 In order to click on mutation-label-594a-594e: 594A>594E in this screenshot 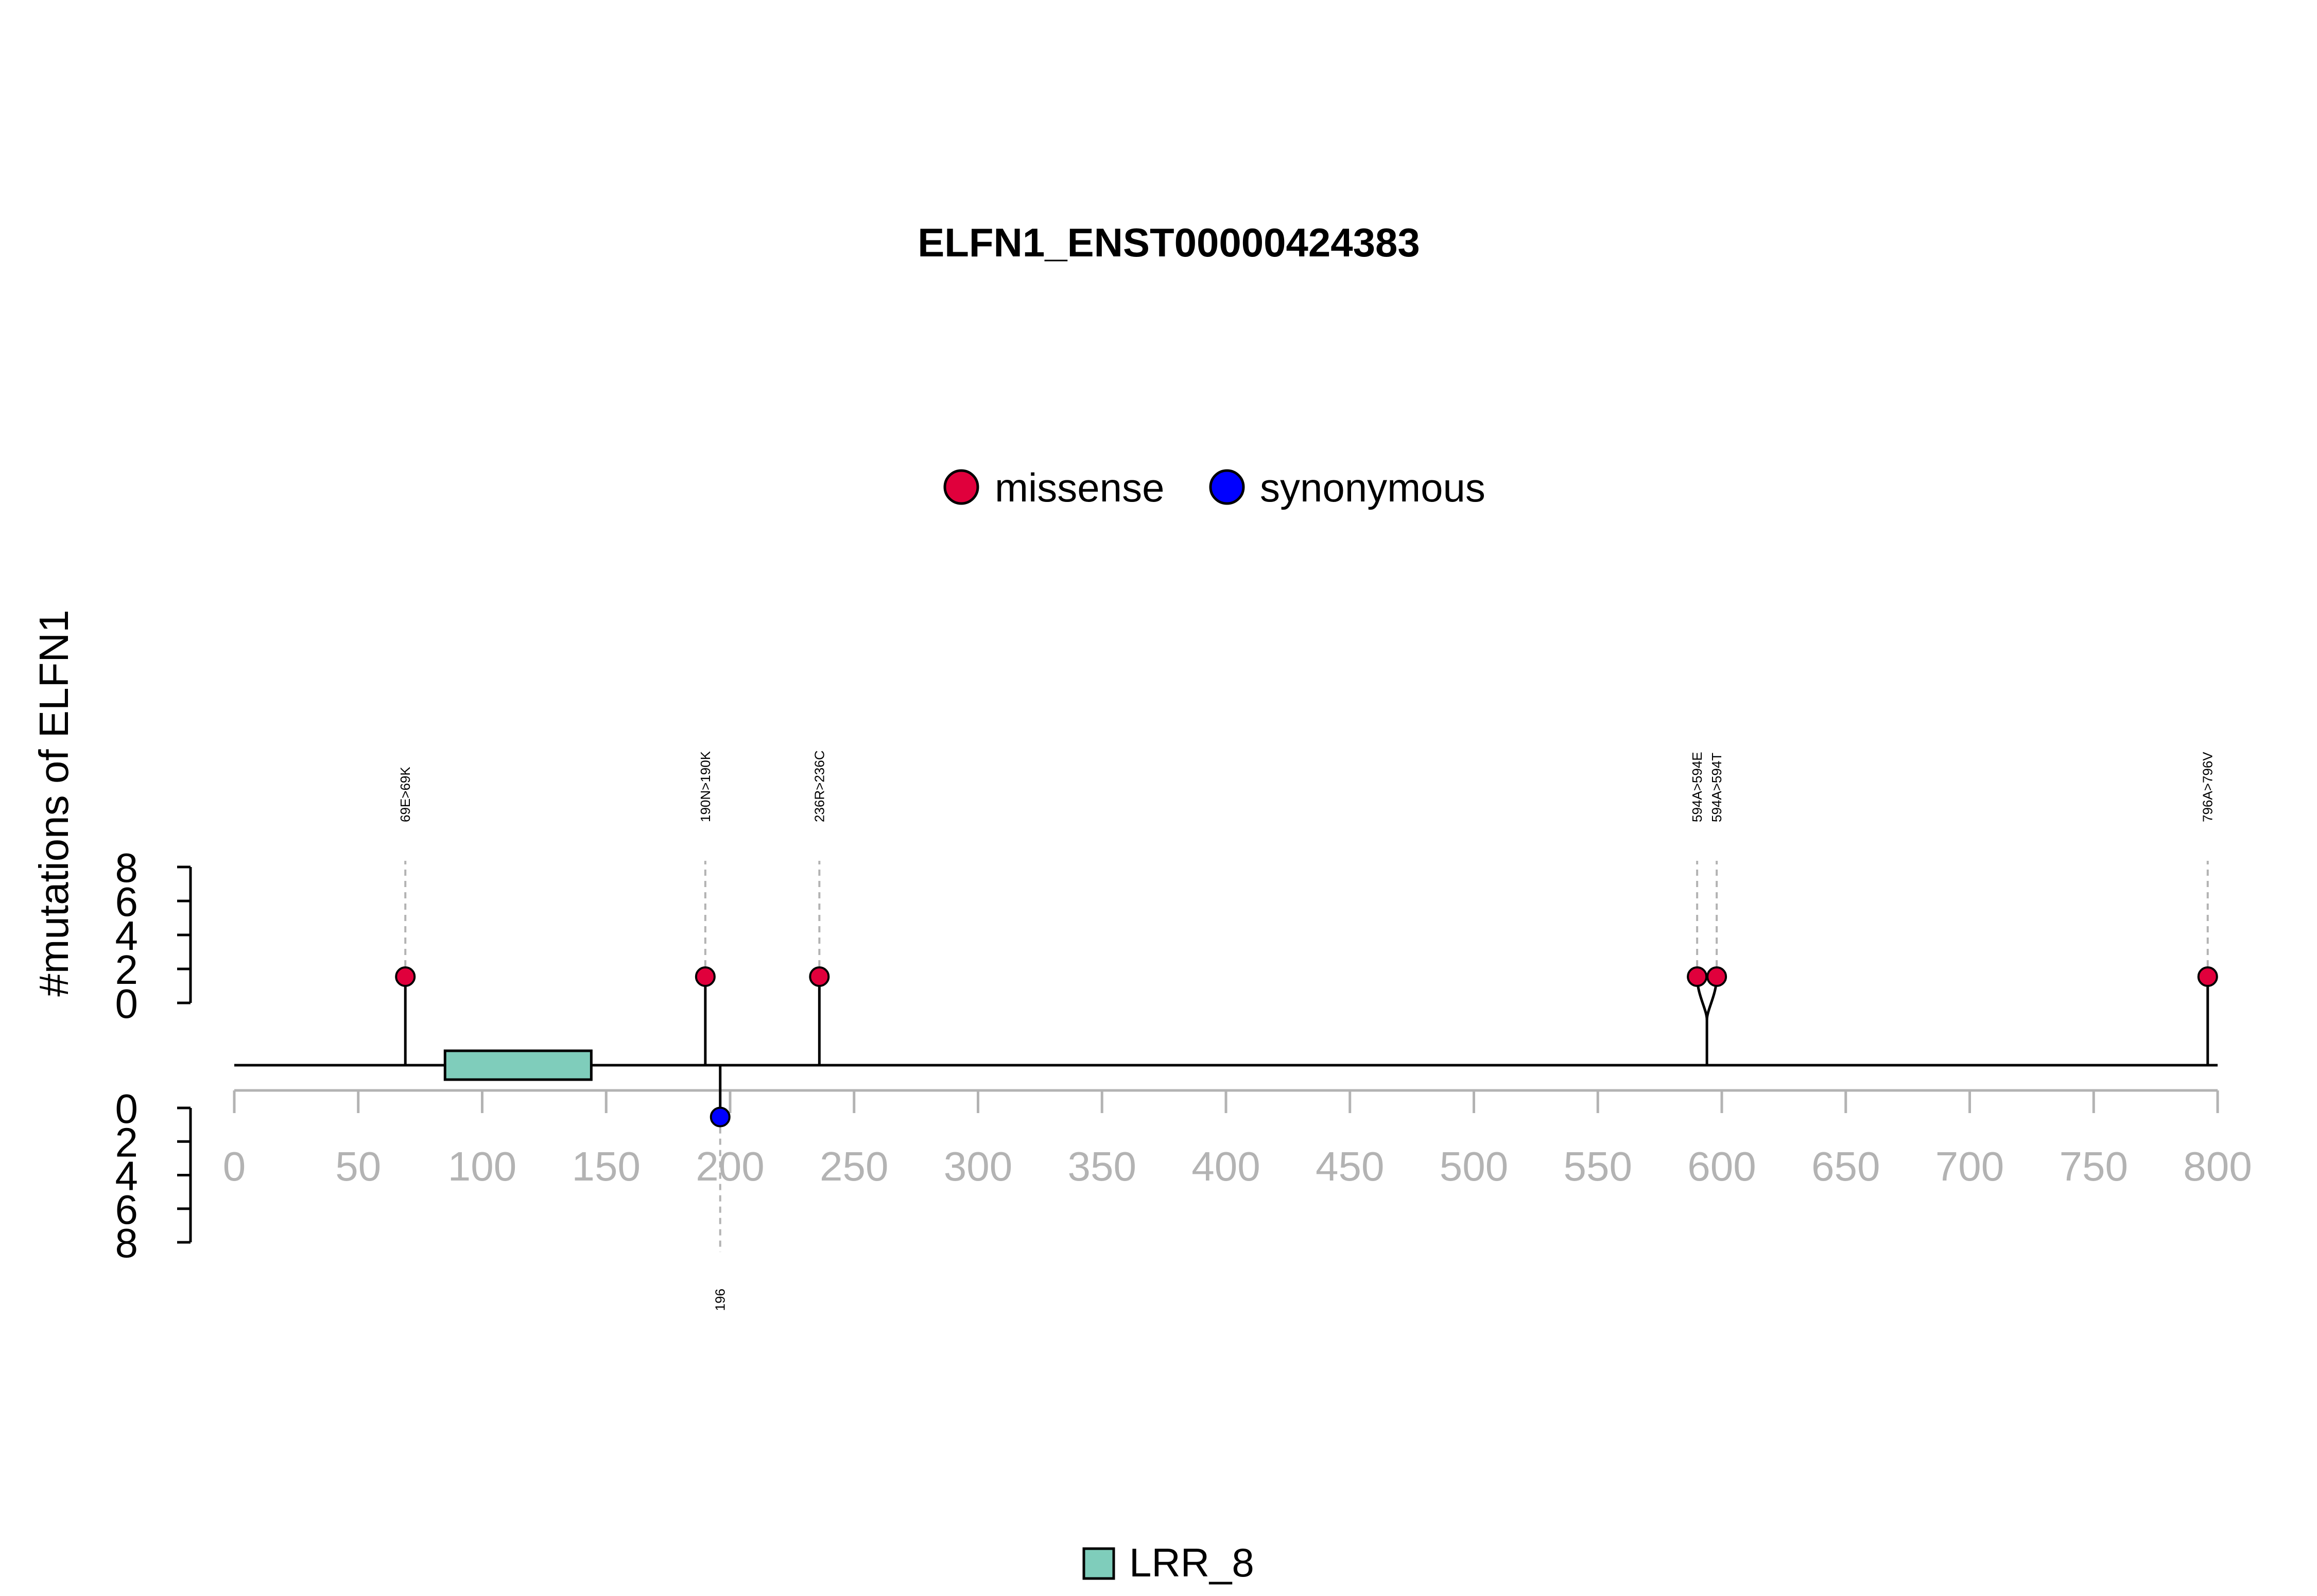, I will do `click(1697, 787)`.